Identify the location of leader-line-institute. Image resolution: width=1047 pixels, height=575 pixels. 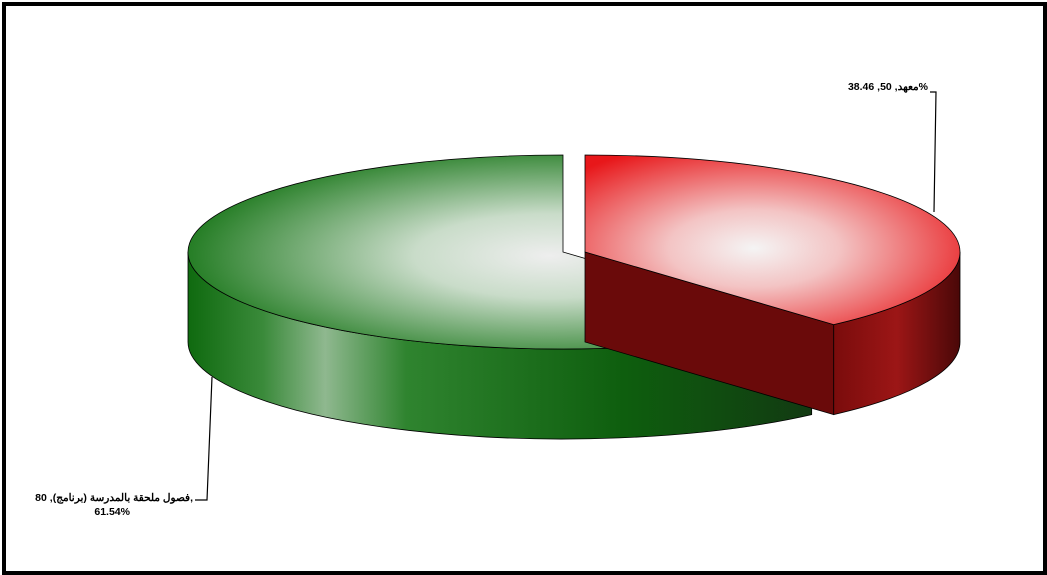
(933, 152).